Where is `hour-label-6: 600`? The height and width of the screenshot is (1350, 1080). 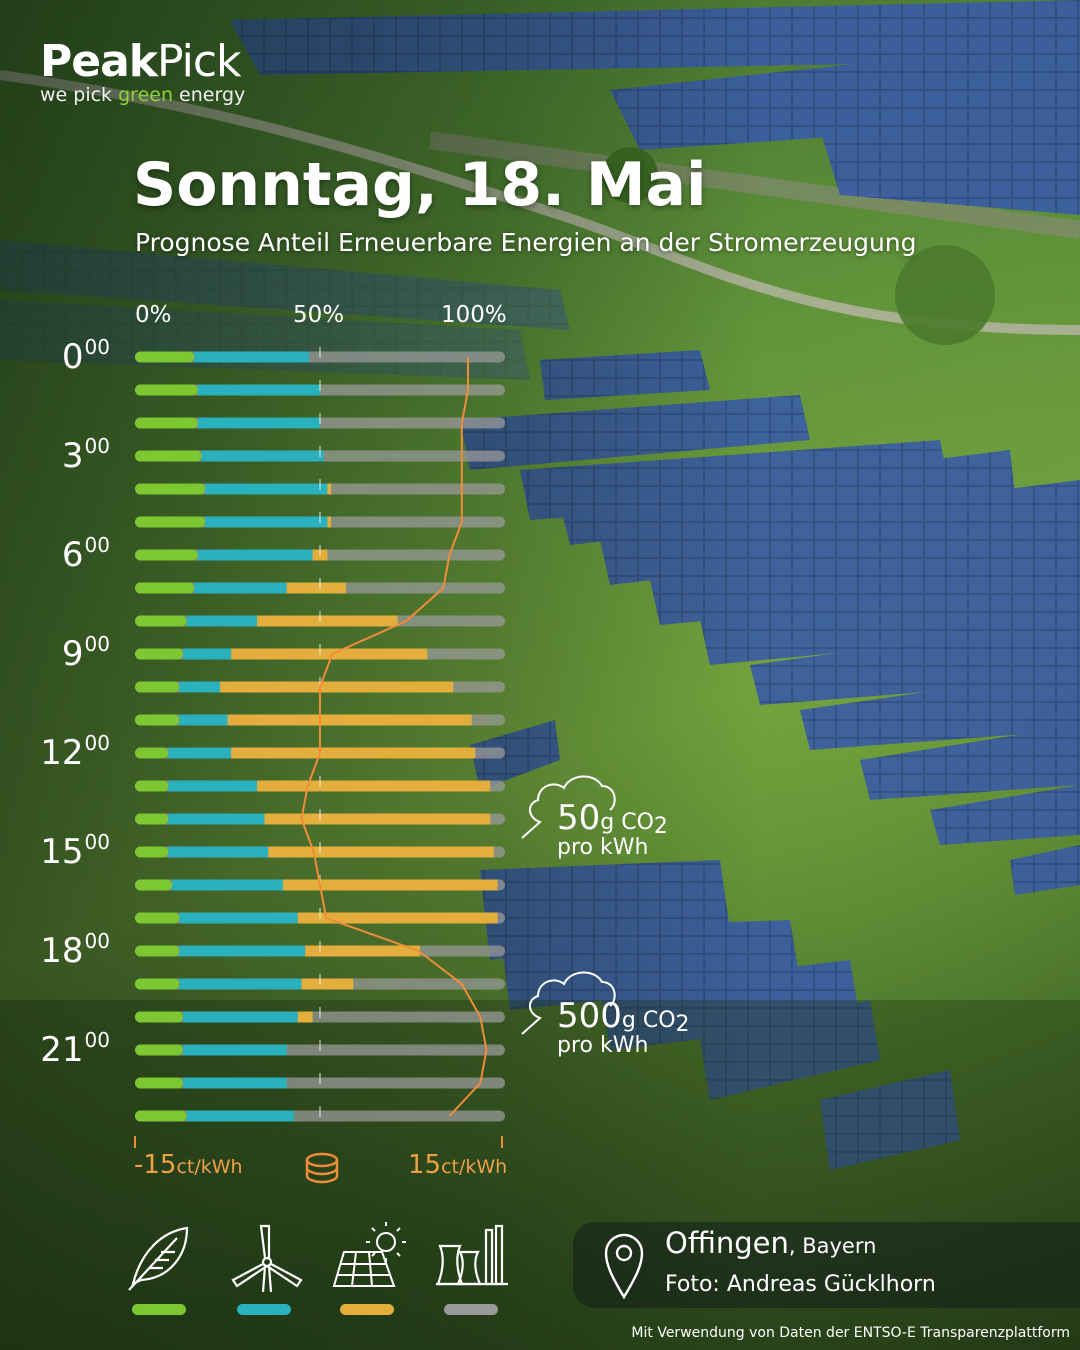
hour-label-6: 600 is located at coordinates (85, 554).